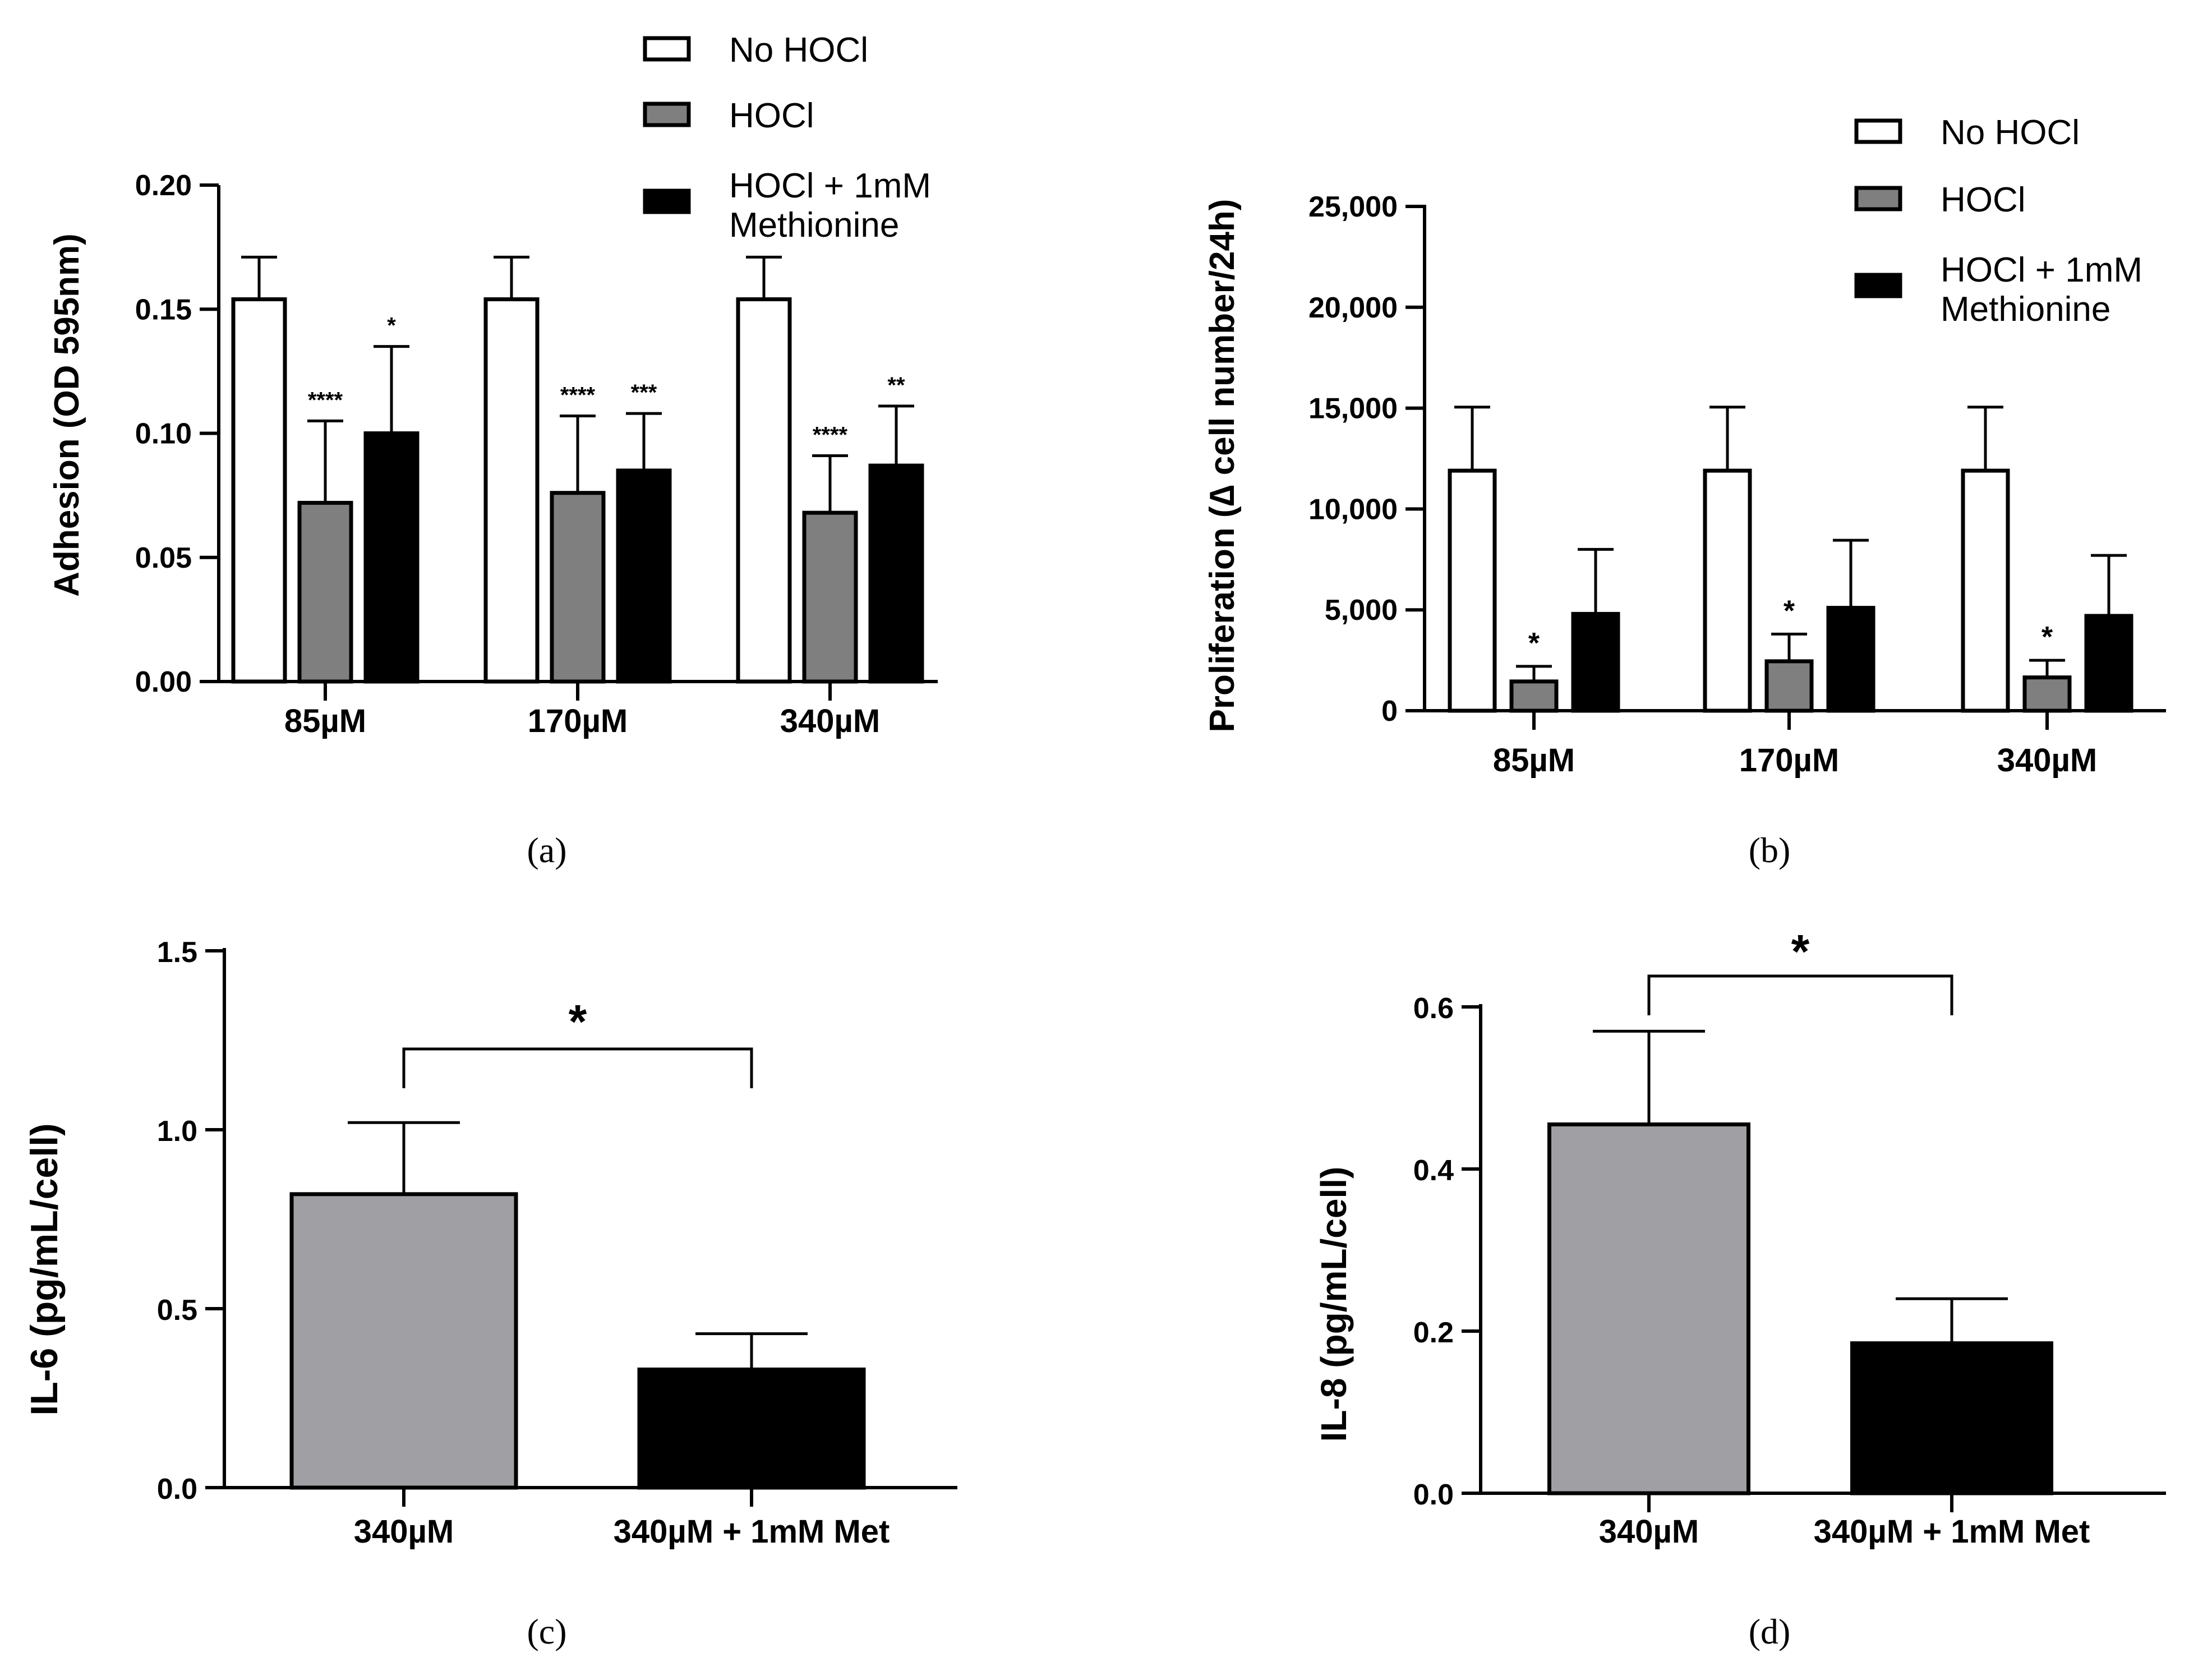 The image size is (2212, 1666). I want to click on panel-a-significance-marker: **, so click(896, 385).